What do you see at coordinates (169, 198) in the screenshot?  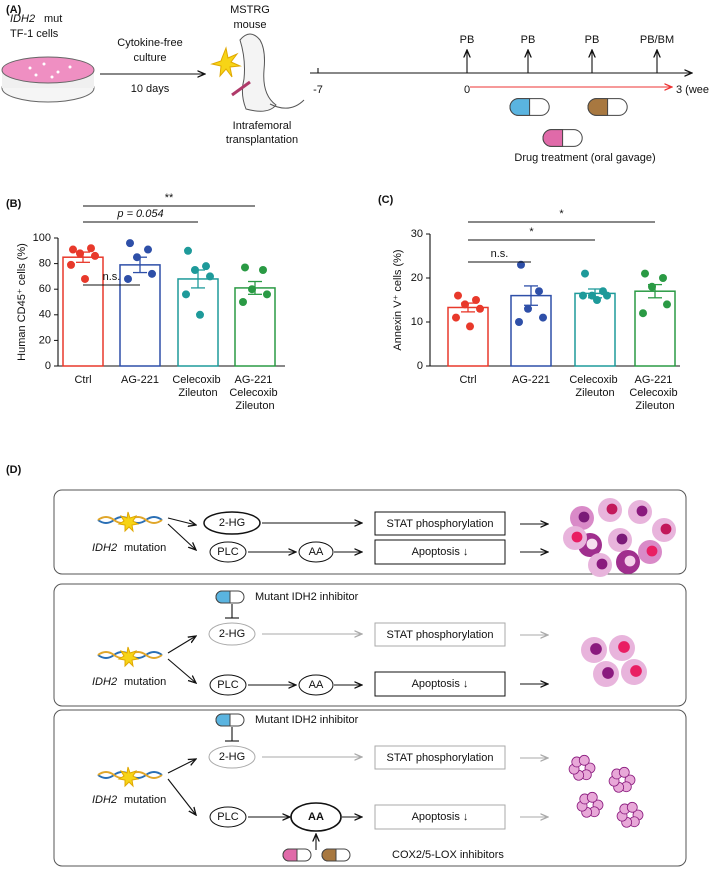 I see `significance-label: **` at bounding box center [169, 198].